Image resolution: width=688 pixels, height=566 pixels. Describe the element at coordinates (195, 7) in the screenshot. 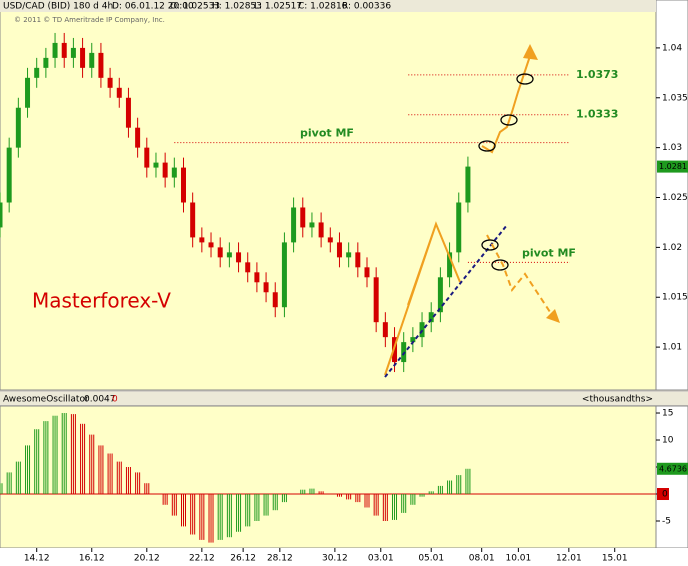

I see `header-open: O: 1.02533` at that location.